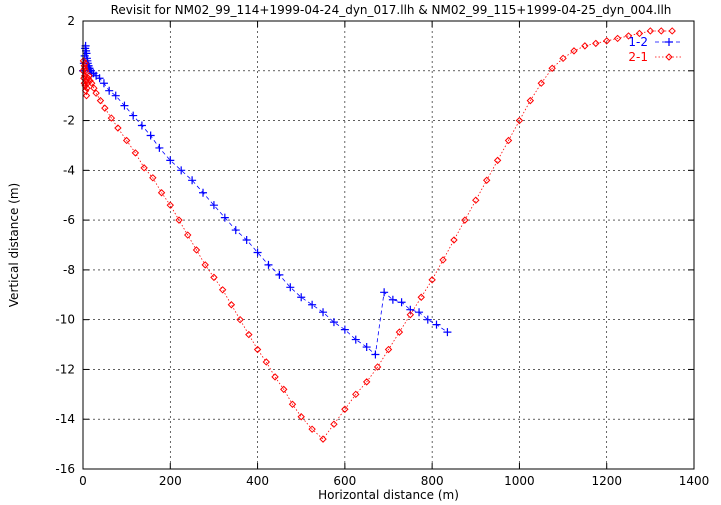 This screenshot has height=505, width=721. I want to click on x-tick-label: 1000, so click(519, 481).